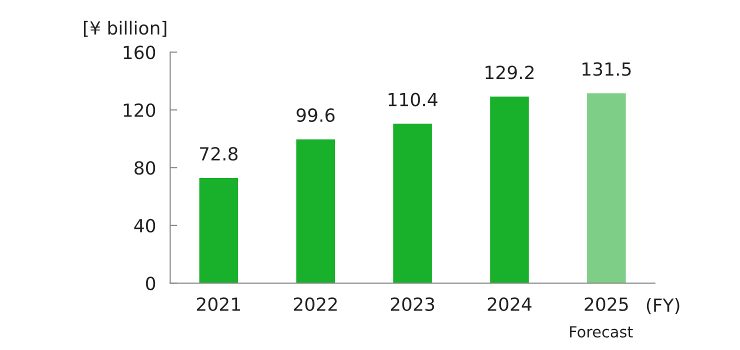 The height and width of the screenshot is (350, 740). Describe the element at coordinates (663, 306) in the screenshot. I see `x-axis-title: (FY)` at that location.